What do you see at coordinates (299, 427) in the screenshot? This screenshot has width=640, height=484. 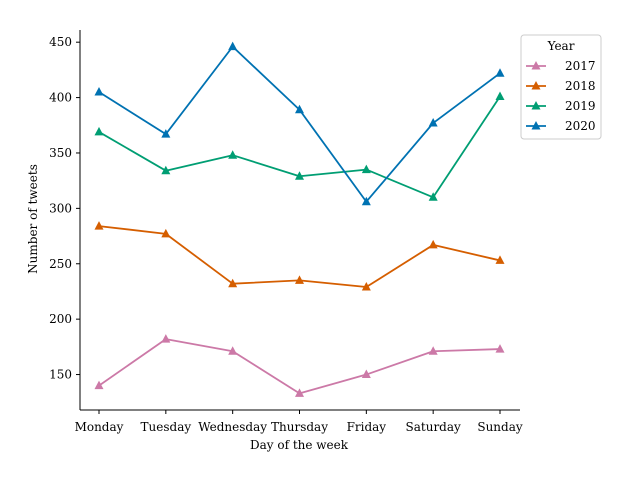 I see `x-tick-label: Thursday` at bounding box center [299, 427].